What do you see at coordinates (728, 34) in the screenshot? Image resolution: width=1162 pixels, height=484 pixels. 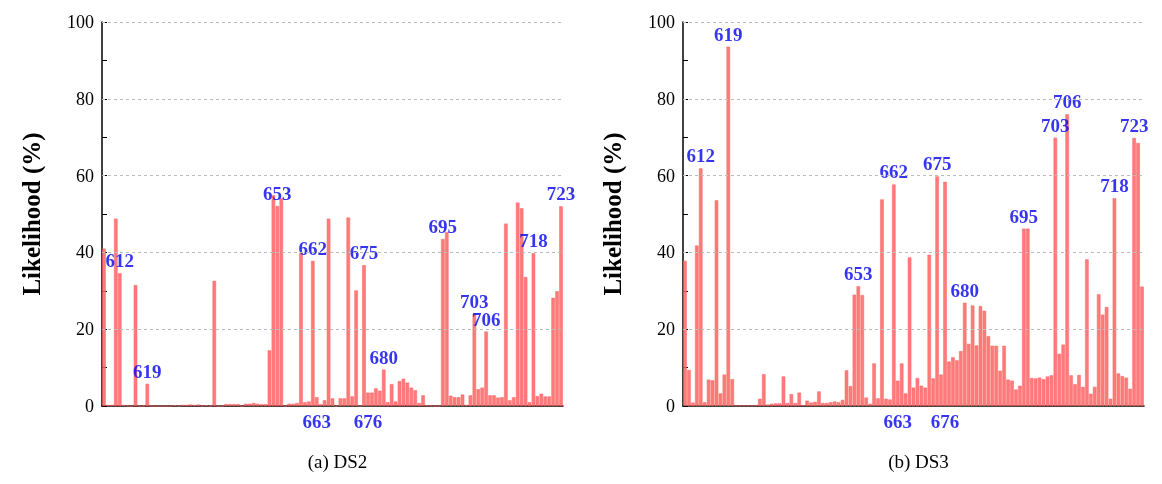 I see `x-tick-label: 619` at bounding box center [728, 34].